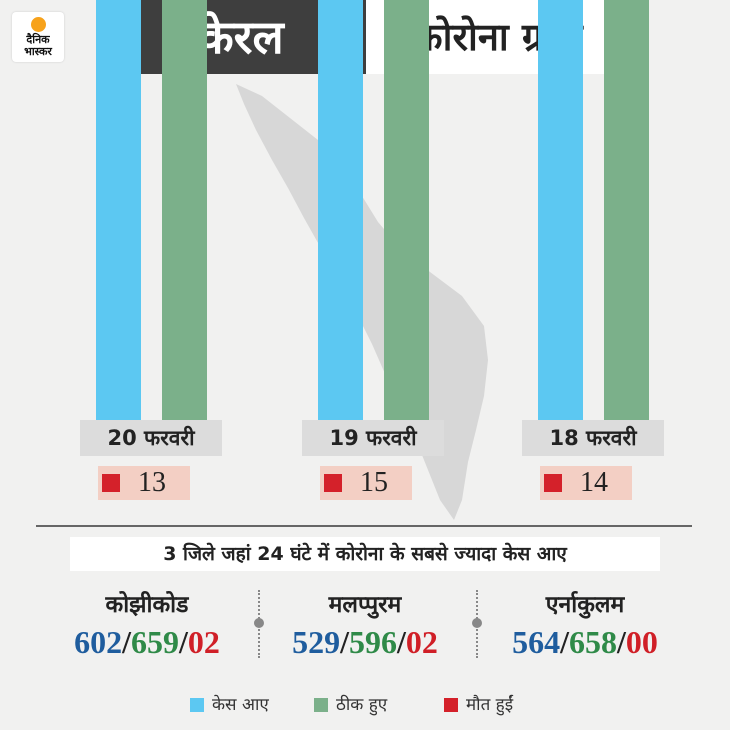 Image resolution: width=730 pixels, height=730 pixels. I want to click on death-count-box: 13, so click(144, 483).